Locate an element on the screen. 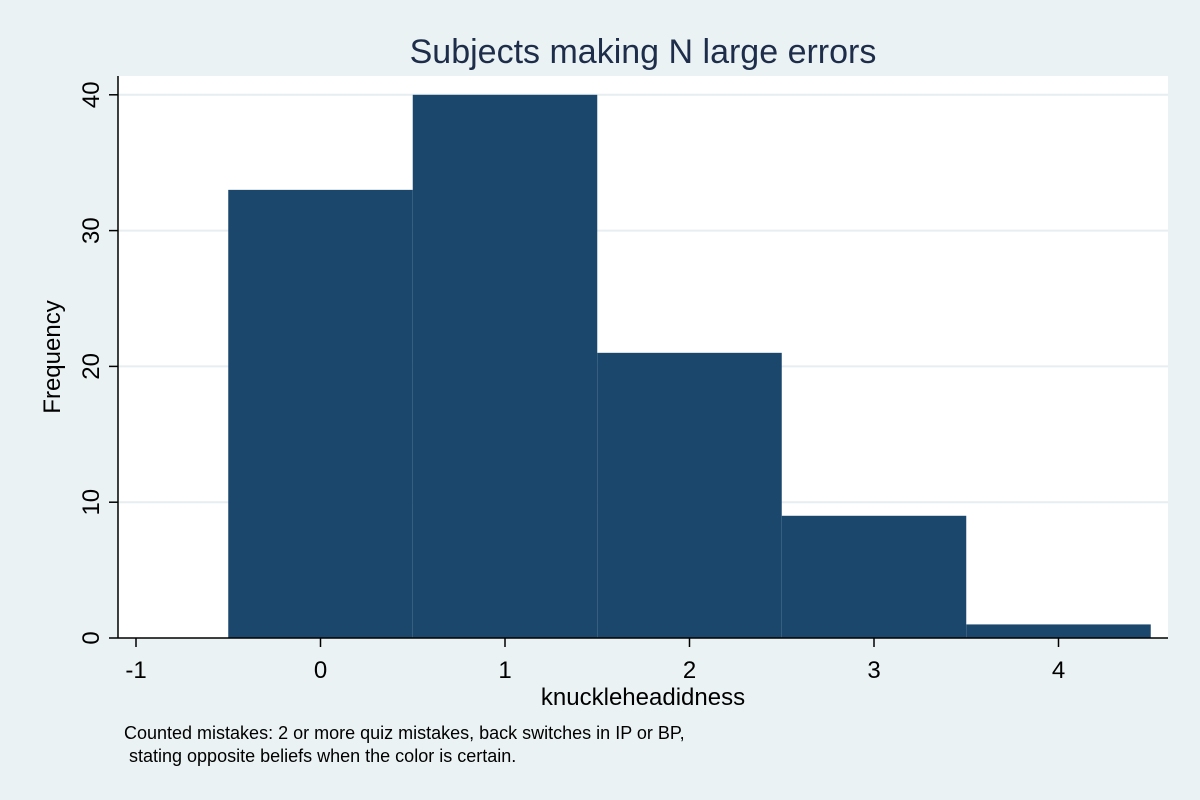 This screenshot has height=800, width=1200. y-axis-label: Frequency is located at coordinates (52, 356).